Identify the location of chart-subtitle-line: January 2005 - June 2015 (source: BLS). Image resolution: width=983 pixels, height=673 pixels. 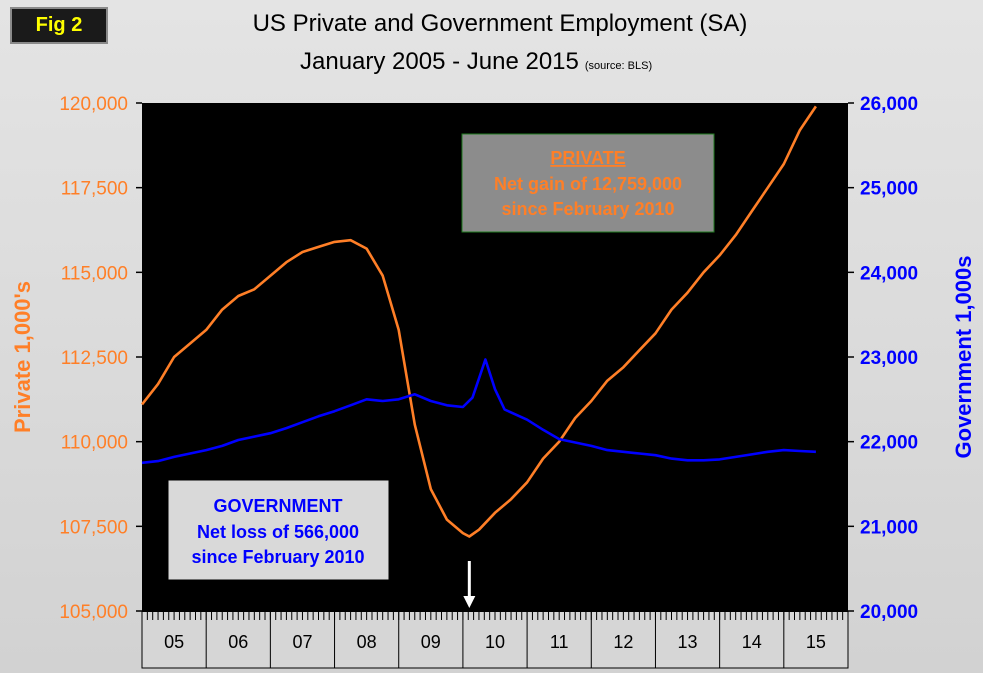
(476, 62).